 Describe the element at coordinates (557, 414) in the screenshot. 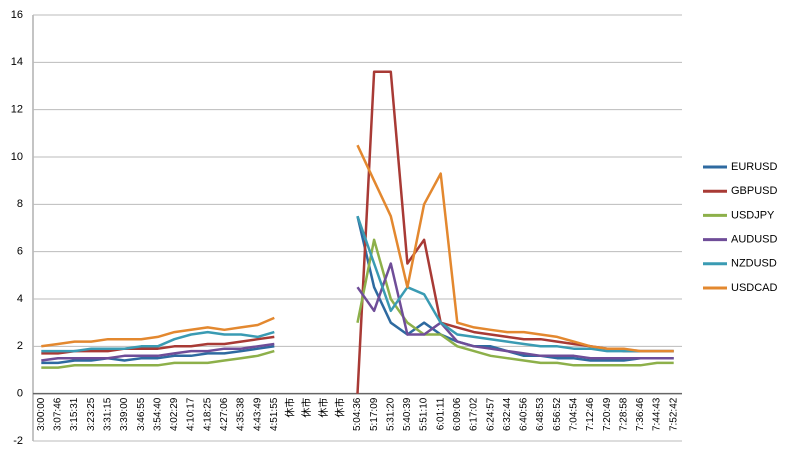

I see `x-tick-label: 6:56:52` at that location.